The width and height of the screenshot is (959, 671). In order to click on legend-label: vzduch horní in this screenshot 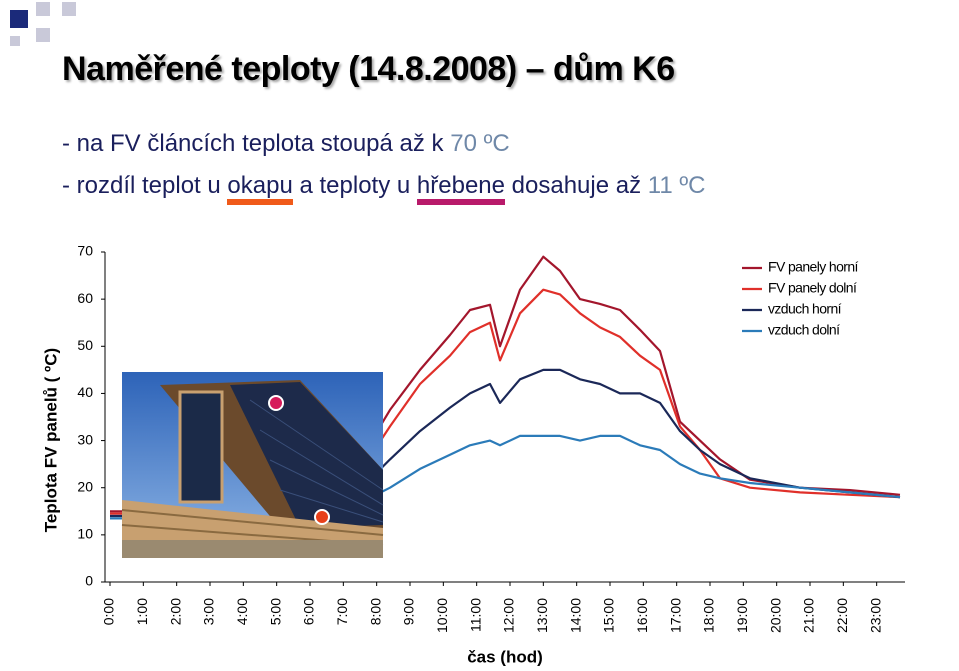, I will do `click(805, 309)`.